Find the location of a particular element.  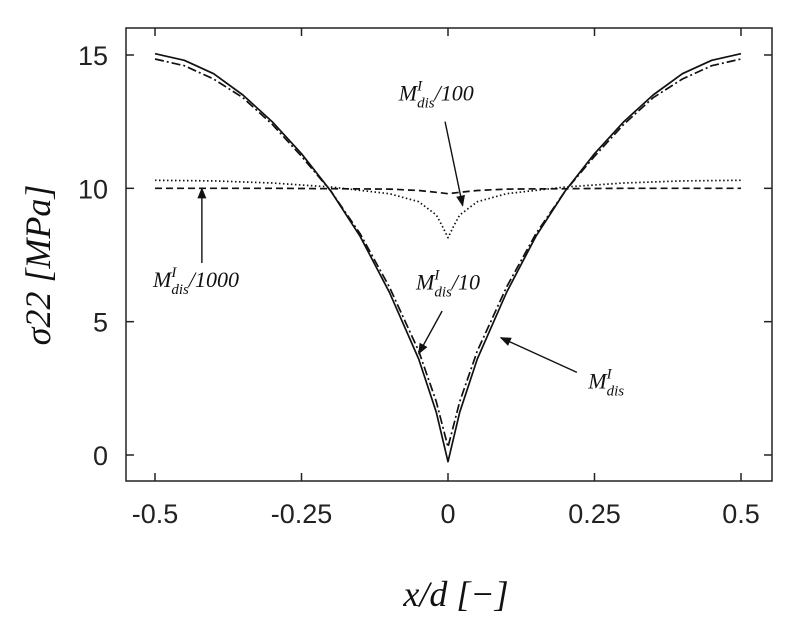

y-tick-label: 0 is located at coordinates (100, 456).